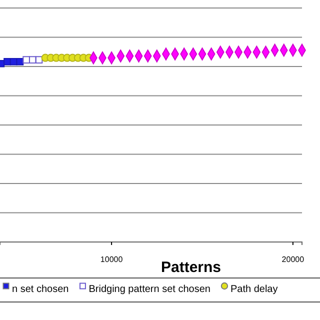 This screenshot has width=320, height=320. Describe the element at coordinates (293, 259) in the screenshot. I see `x-tick-label: 20000` at that location.